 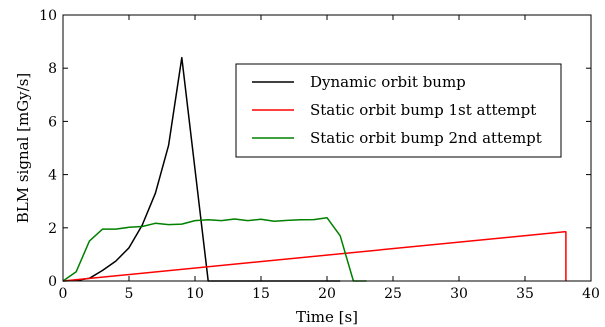 What do you see at coordinates (591, 294) in the screenshot?
I see `x-tick-label: 40` at bounding box center [591, 294].